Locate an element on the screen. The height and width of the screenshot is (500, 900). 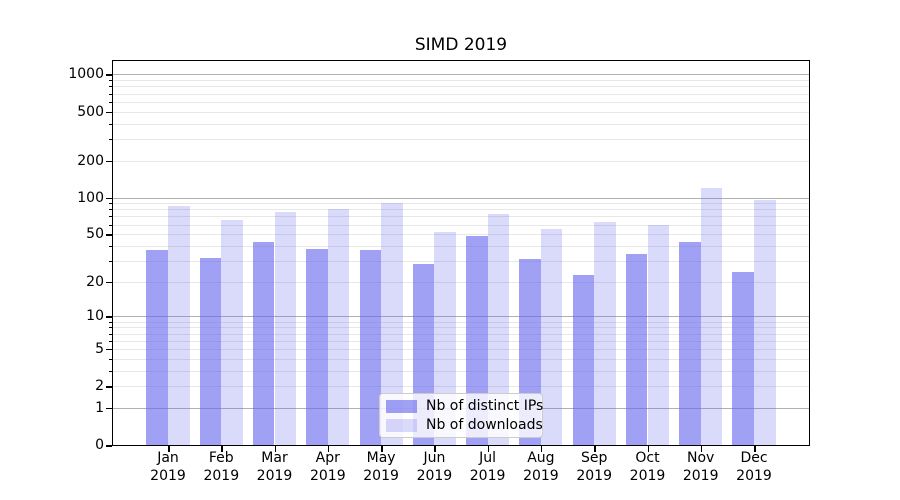
x-tick-month: Oct is located at coordinates (647, 458).